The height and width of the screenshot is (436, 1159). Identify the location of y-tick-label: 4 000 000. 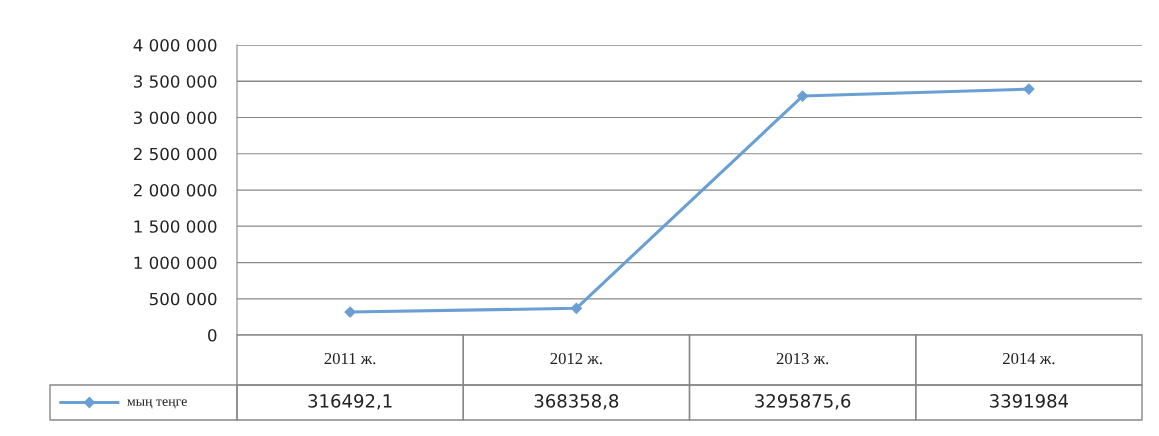
(175, 45).